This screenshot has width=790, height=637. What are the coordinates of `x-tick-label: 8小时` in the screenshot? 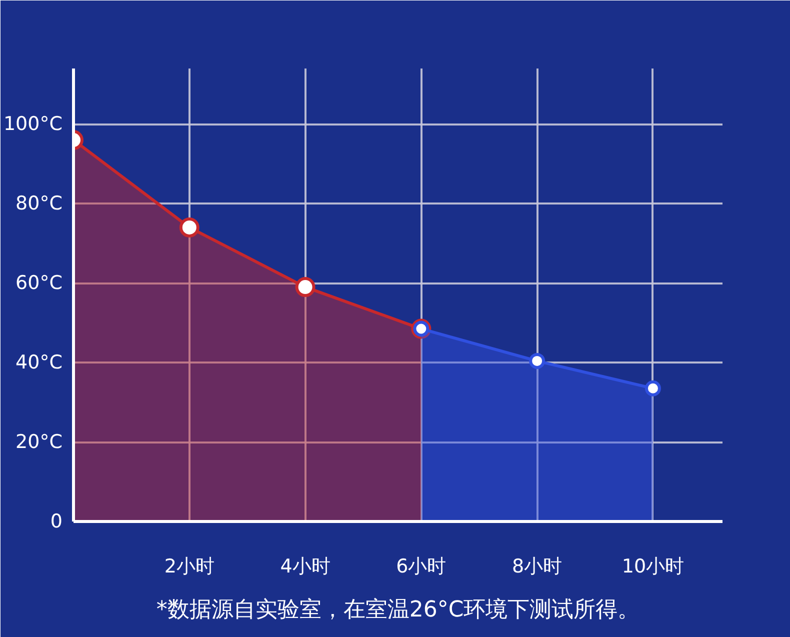 It's located at (537, 567).